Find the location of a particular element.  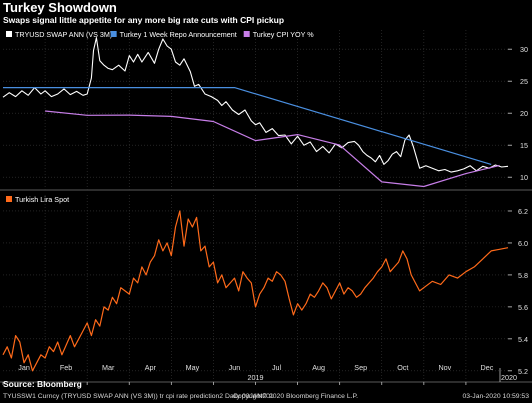

xtick-label-month: Dec is located at coordinates (487, 367).